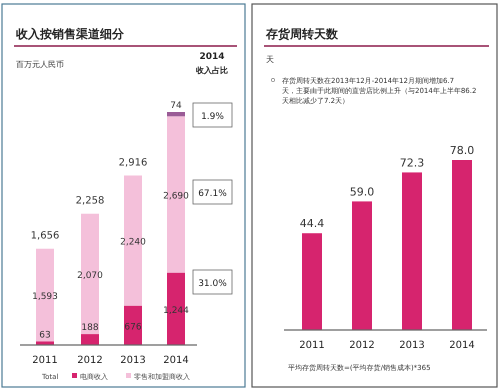 This screenshot has width=500, height=391. I want to click on text: 67.1%, so click(213, 194).